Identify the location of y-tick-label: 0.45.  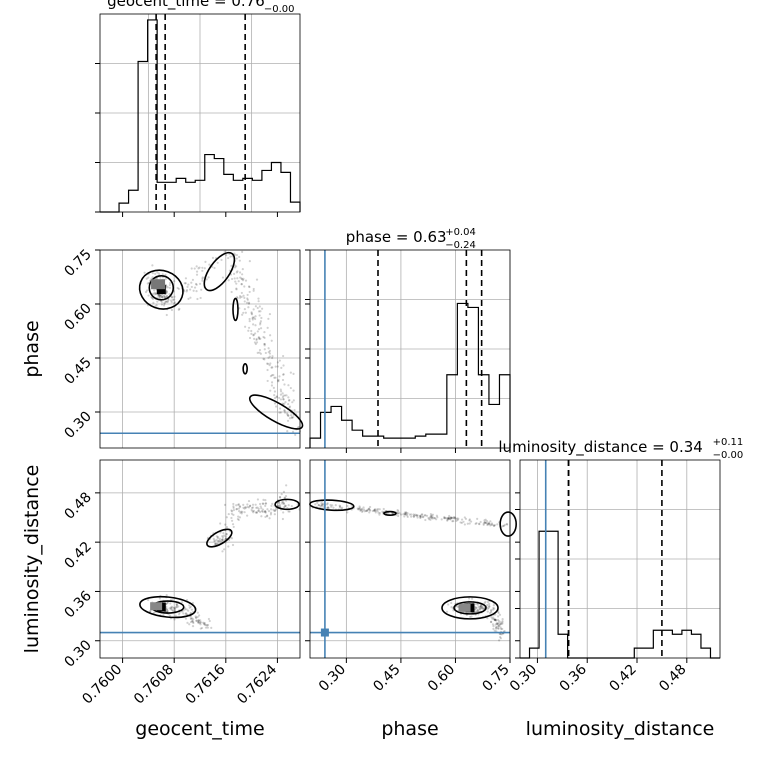
(77, 371).